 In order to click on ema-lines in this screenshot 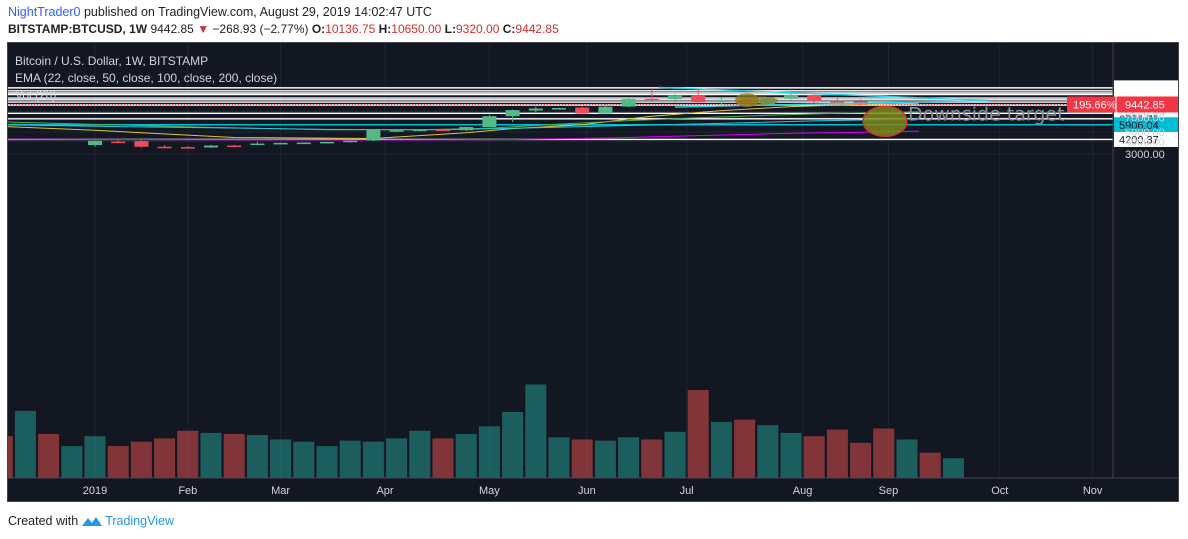, I will do `click(463, 121)`.